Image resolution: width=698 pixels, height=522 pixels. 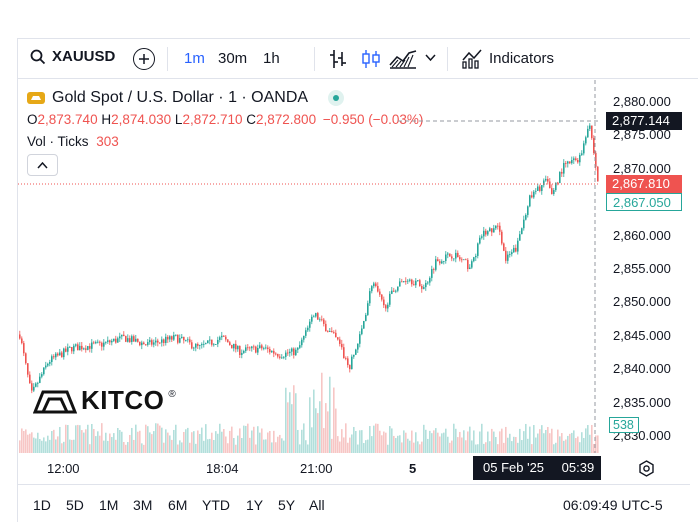 I want to click on candle-chart-type-icon, so click(x=371, y=59).